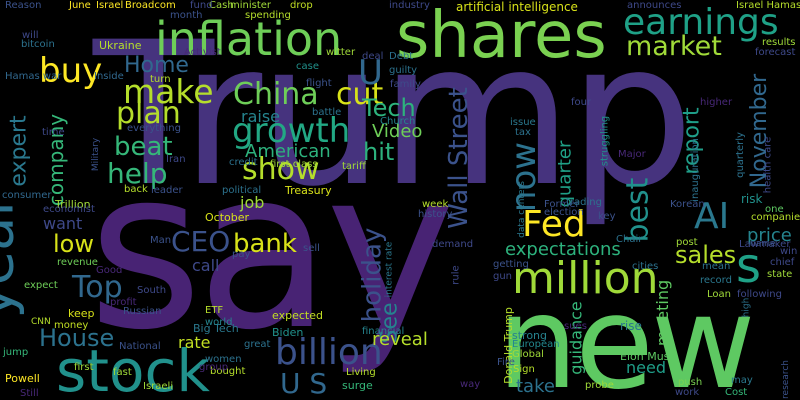  I want to click on word-everything: everything, so click(154, 128).